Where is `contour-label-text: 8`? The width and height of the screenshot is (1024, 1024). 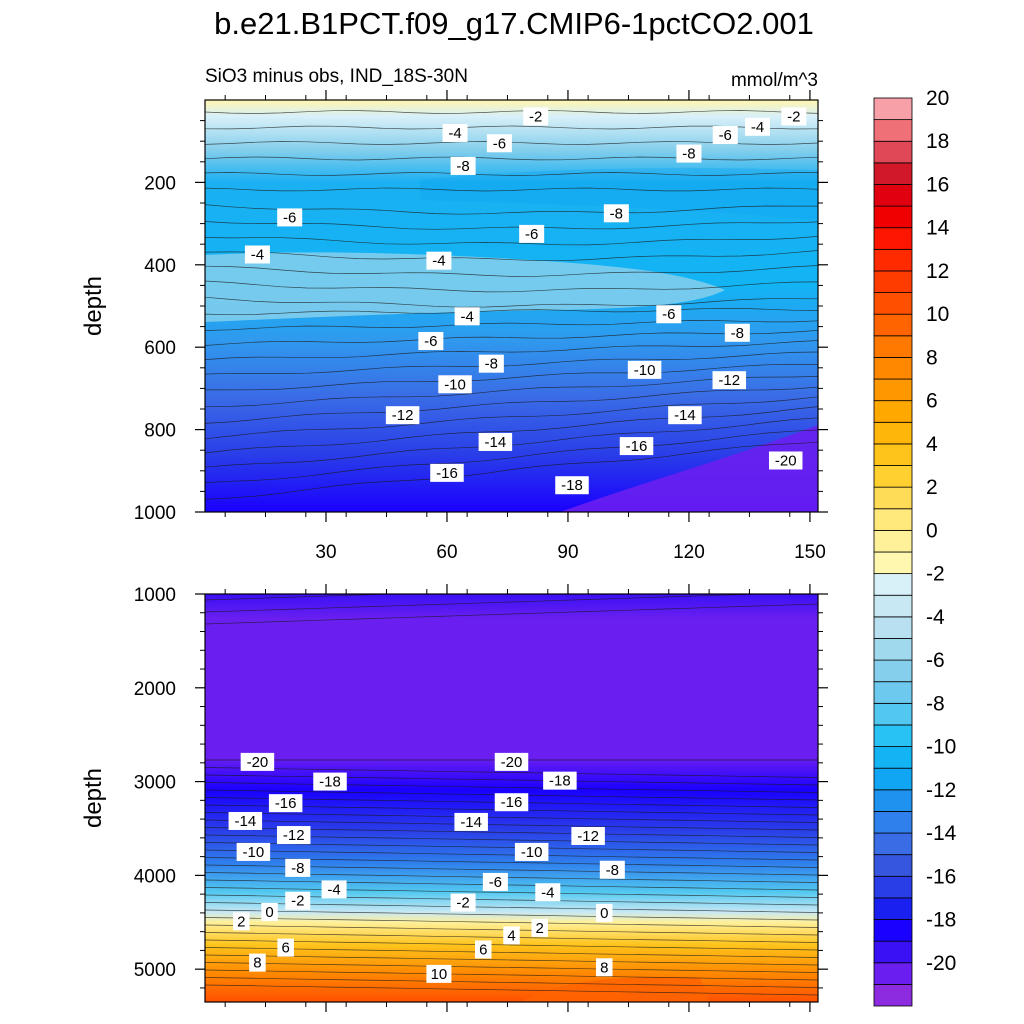 contour-label-text: 8 is located at coordinates (604, 967).